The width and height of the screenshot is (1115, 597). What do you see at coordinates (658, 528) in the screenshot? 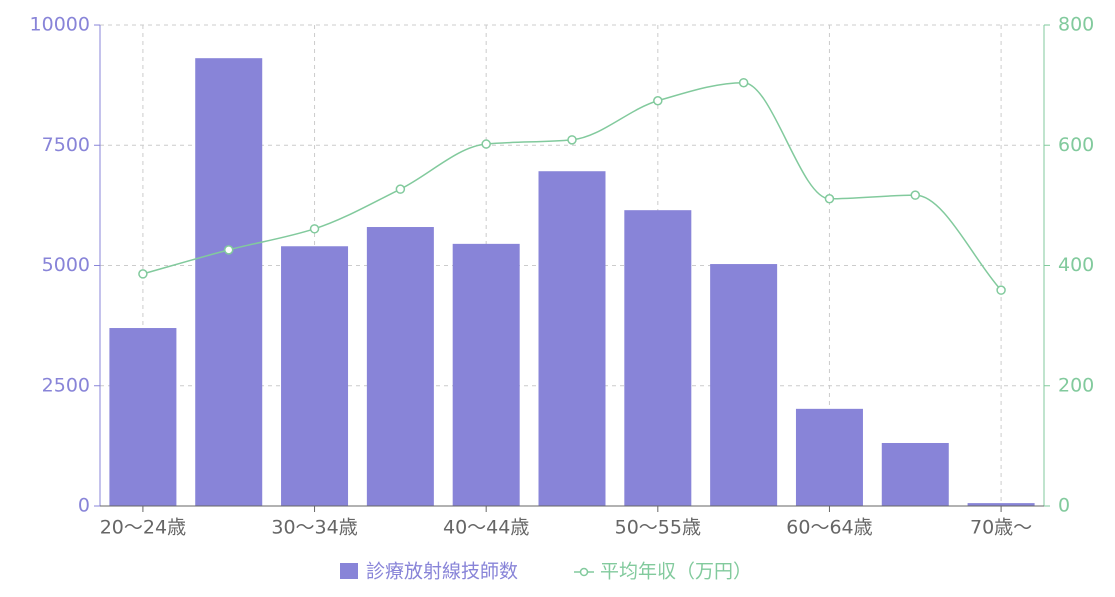
I see `x-tick-label: 50〜55歳` at bounding box center [658, 528].